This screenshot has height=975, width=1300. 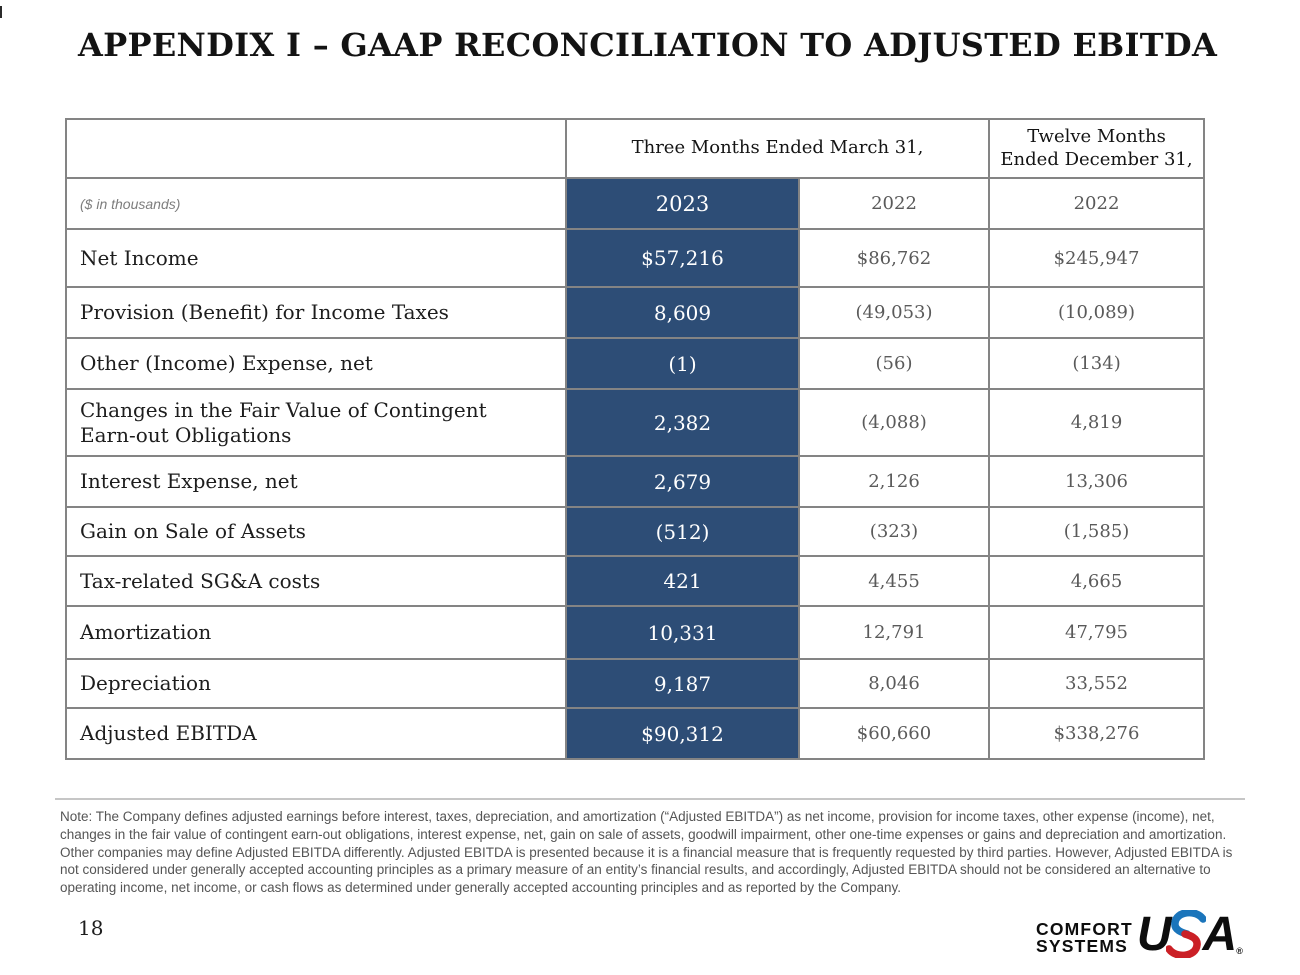 What do you see at coordinates (316, 683) in the screenshot?
I see `row-label: Depreciation` at bounding box center [316, 683].